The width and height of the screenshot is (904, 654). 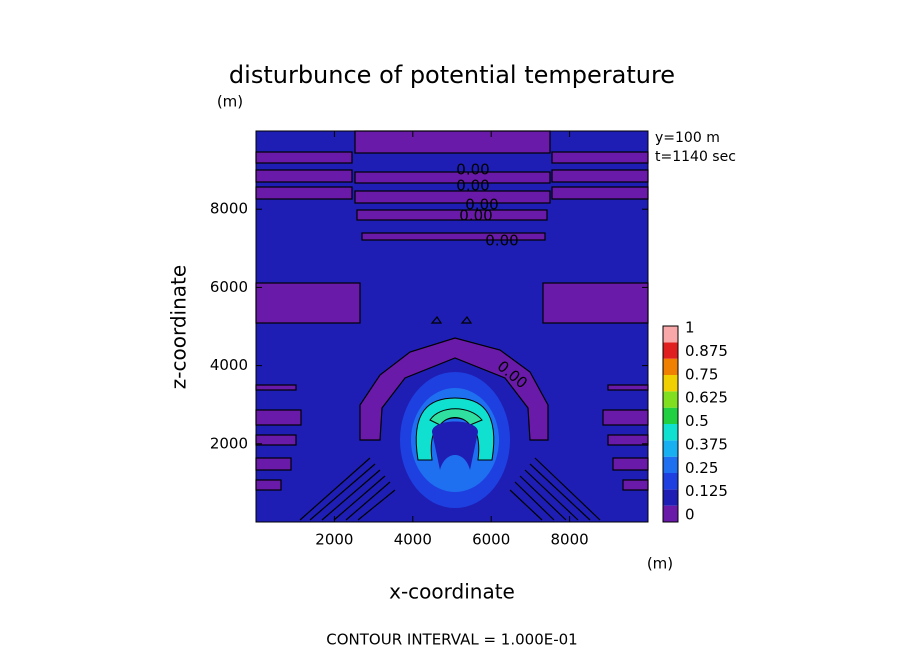 What do you see at coordinates (701, 374) in the screenshot?
I see `colorbar-label: 0.75` at bounding box center [701, 374].